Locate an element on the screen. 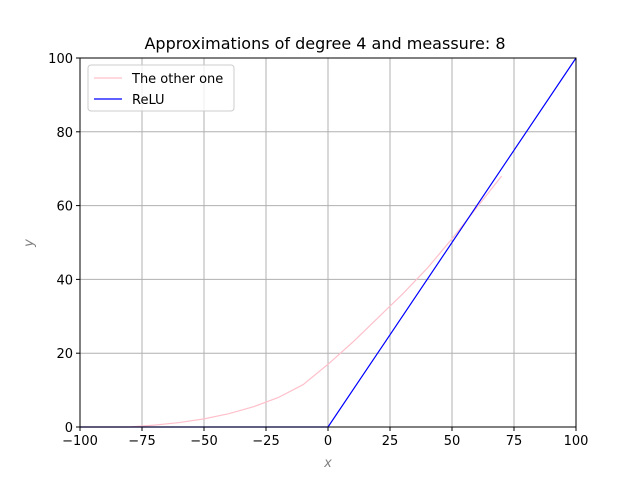 The height and width of the screenshot is (480, 640). y-tick-label: 0 is located at coordinates (69, 428).